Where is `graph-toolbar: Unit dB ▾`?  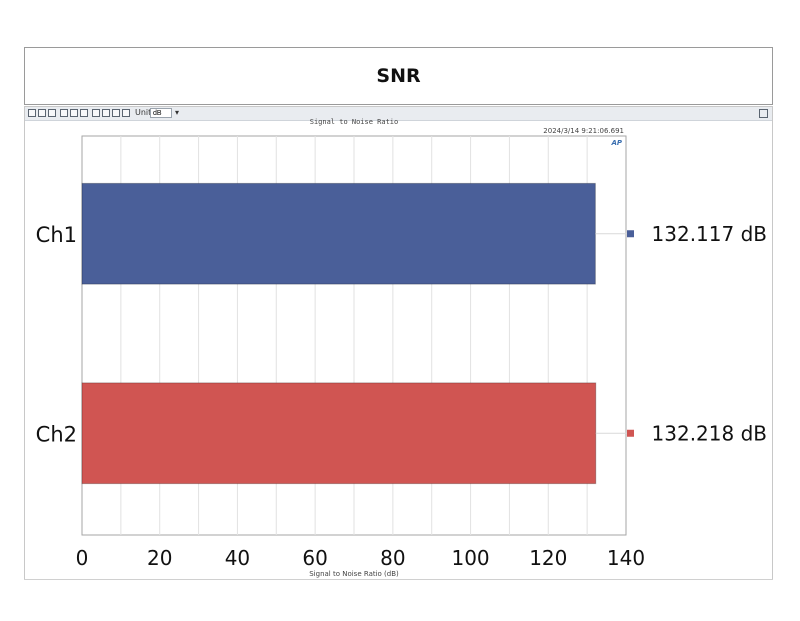 graph-toolbar: Unit dB ▾ is located at coordinates (398, 114).